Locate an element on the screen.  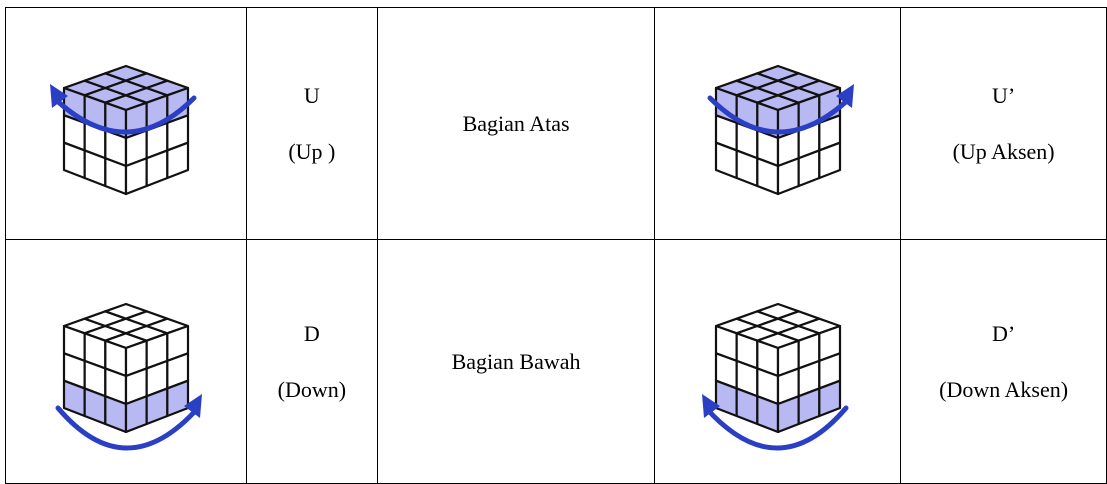
part-cell: Bagian Bawah is located at coordinates (516, 361).